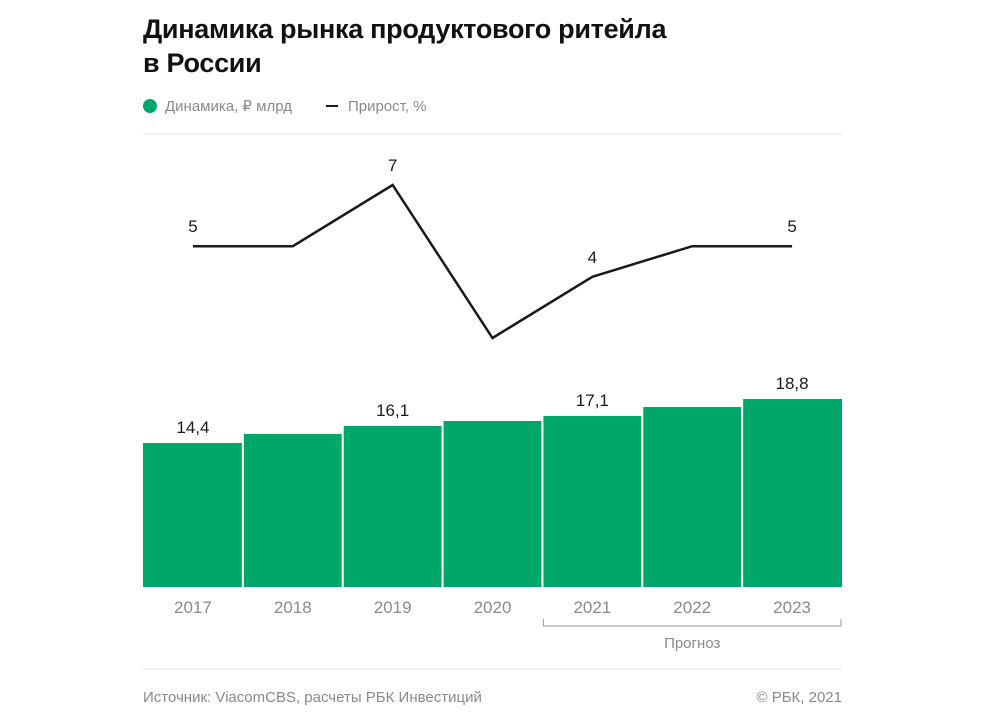 The width and height of the screenshot is (992, 721). I want to click on line-value-label-2017: 5, so click(192, 226).